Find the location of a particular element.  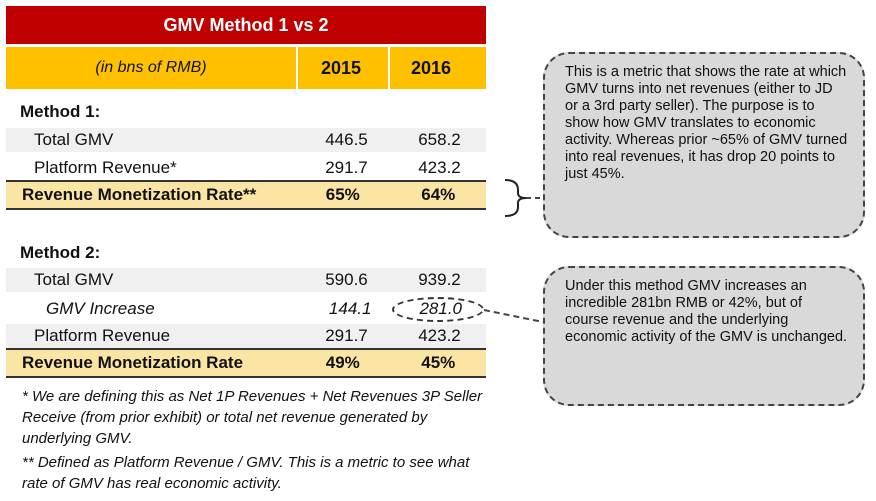

row-label: Platform Revenue is located at coordinates (102, 335).